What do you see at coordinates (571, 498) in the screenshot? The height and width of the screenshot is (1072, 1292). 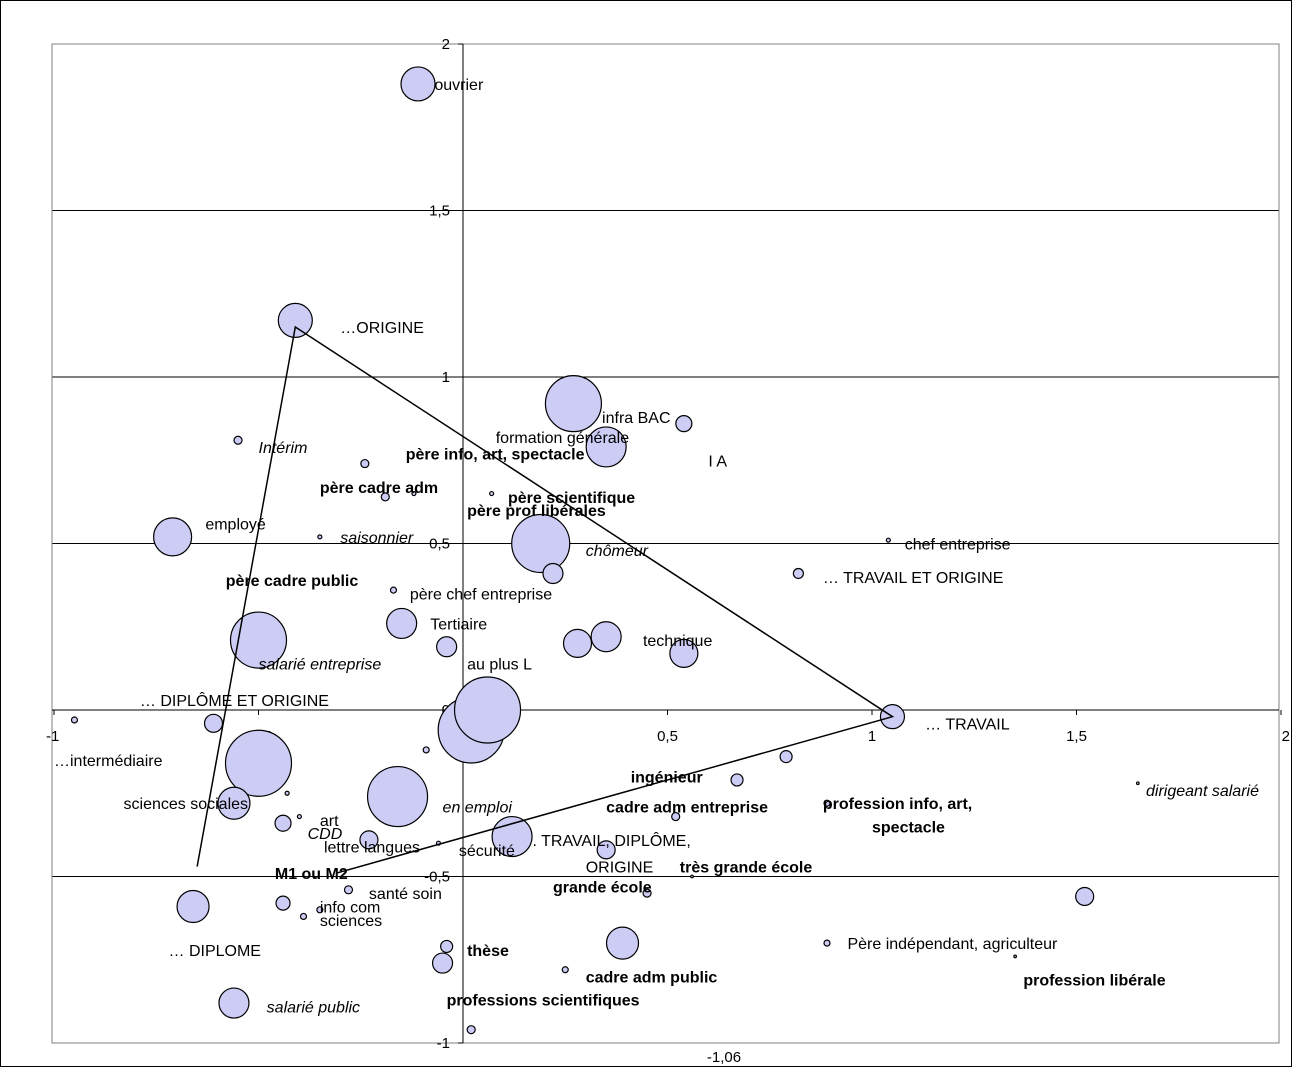 I see `point-label: père scientifique` at bounding box center [571, 498].